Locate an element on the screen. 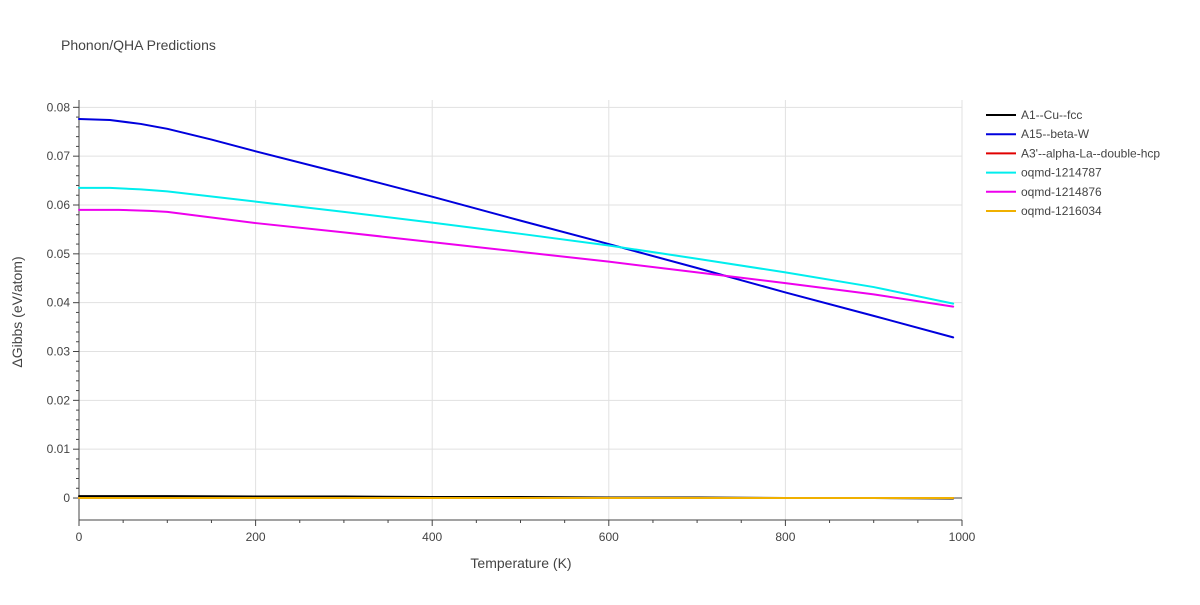 This screenshot has width=1200, height=605. legend-item: oqmd-1214876 is located at coordinates (1044, 192).